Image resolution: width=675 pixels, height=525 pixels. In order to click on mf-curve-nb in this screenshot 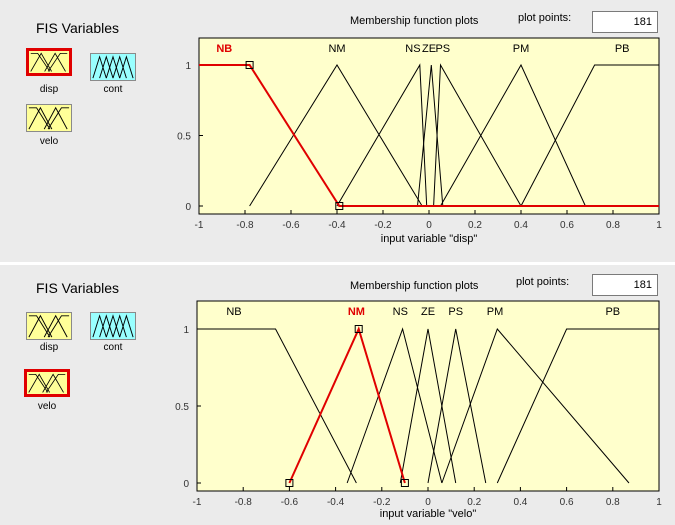, I will do `click(277, 406)`.